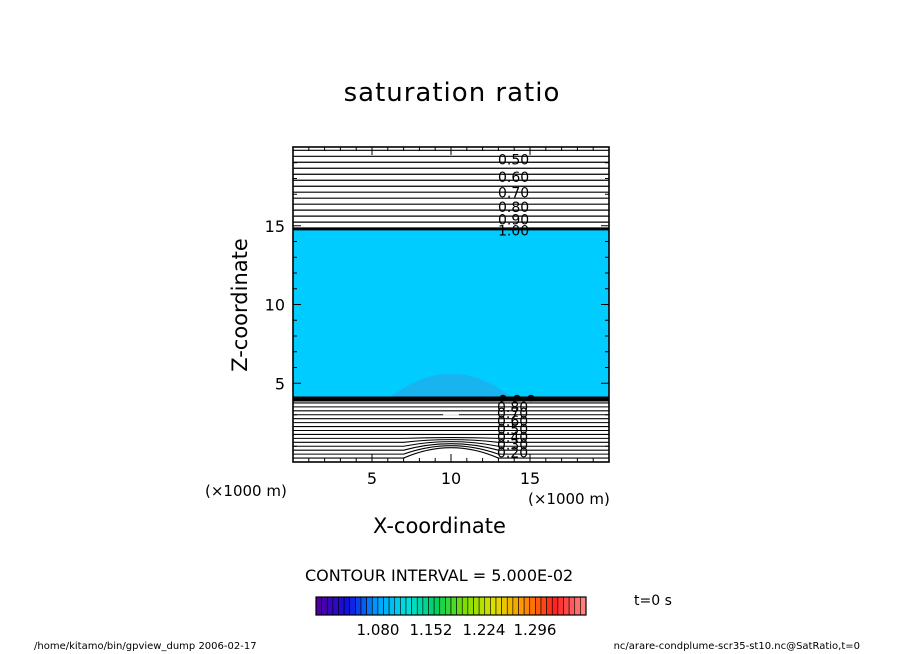 The width and height of the screenshot is (904, 654). What do you see at coordinates (512, 446) in the screenshot?
I see `contour-label: 0.30` at bounding box center [512, 446].